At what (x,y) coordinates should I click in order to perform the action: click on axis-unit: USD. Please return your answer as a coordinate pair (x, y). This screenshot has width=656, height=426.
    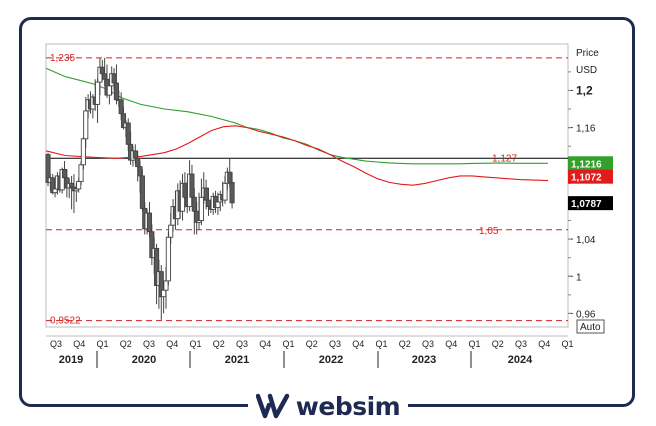
    Looking at the image, I should click on (586, 70).